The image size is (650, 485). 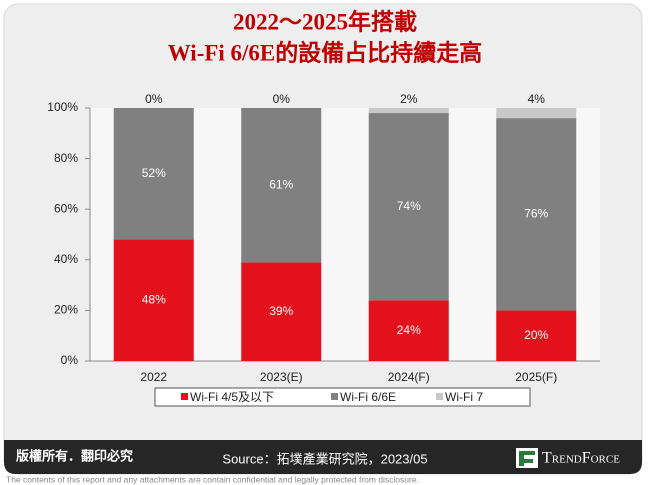 I want to click on source: Source：拓墣產業研究院，2023/05, so click(x=324, y=458).